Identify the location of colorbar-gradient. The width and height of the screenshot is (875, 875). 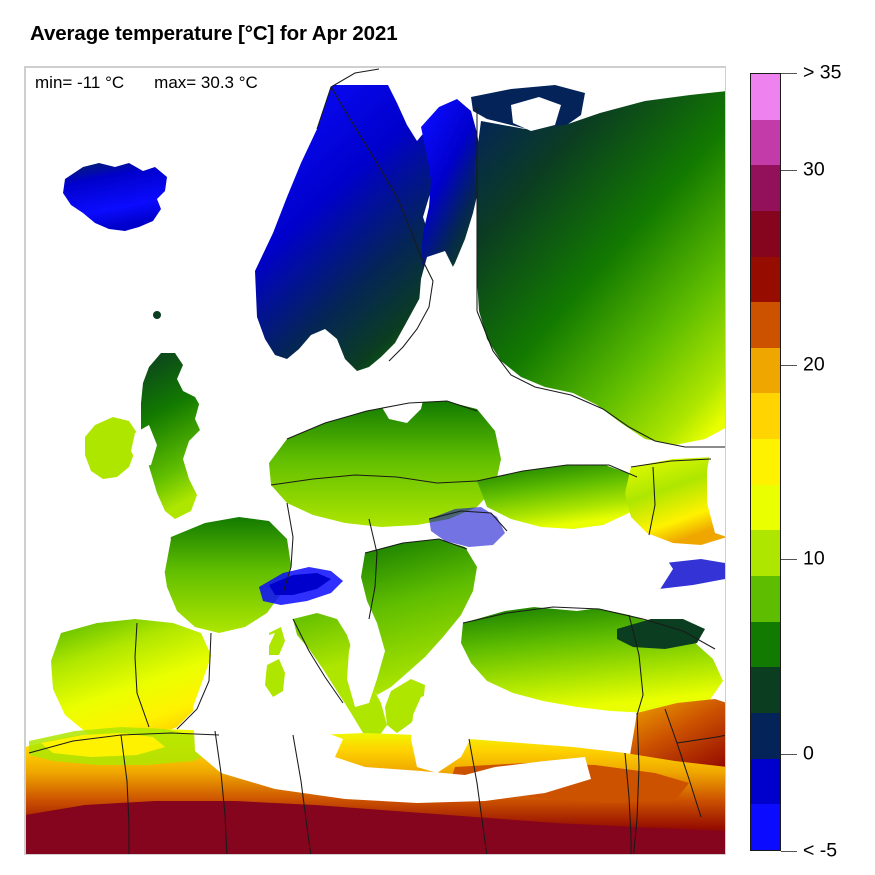
(765, 462).